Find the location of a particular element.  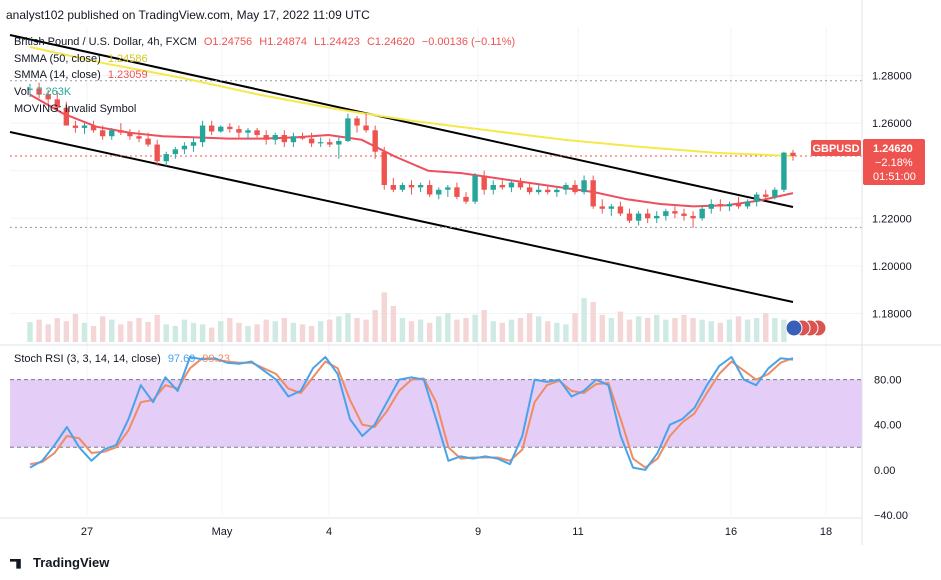

volume-legend: Vol 7.263K is located at coordinates (42, 92).